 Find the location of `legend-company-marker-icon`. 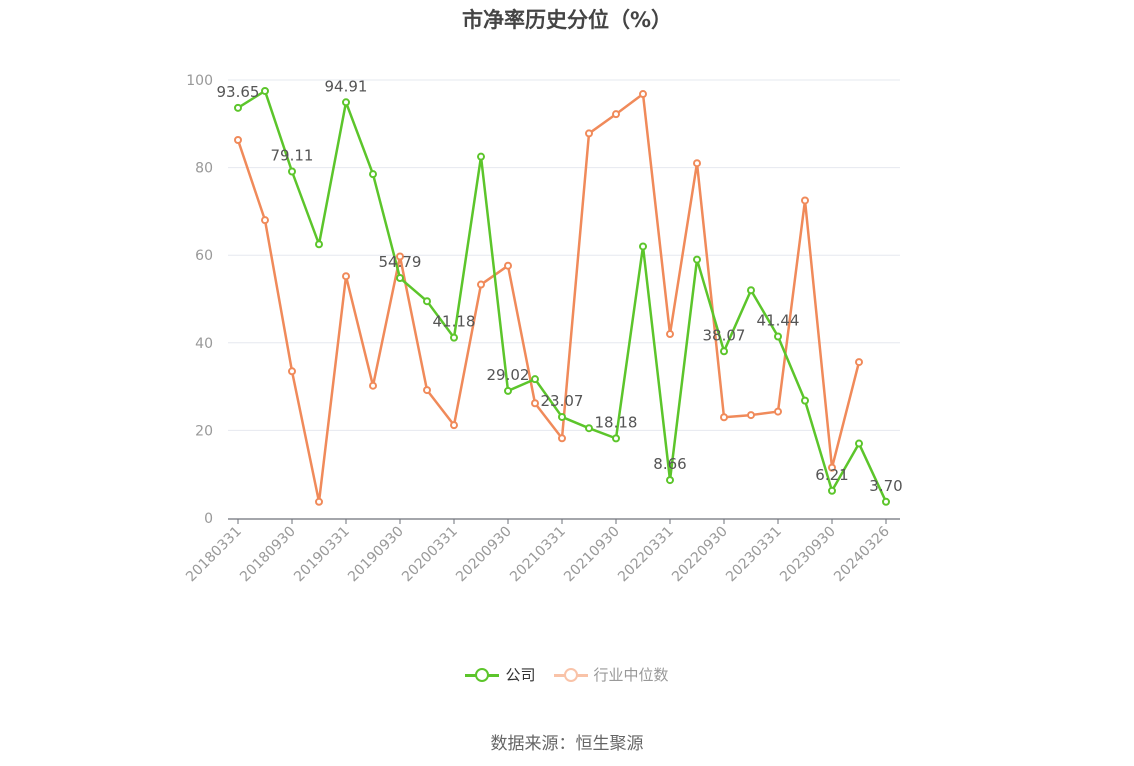

legend-company-marker-icon is located at coordinates (482, 674).